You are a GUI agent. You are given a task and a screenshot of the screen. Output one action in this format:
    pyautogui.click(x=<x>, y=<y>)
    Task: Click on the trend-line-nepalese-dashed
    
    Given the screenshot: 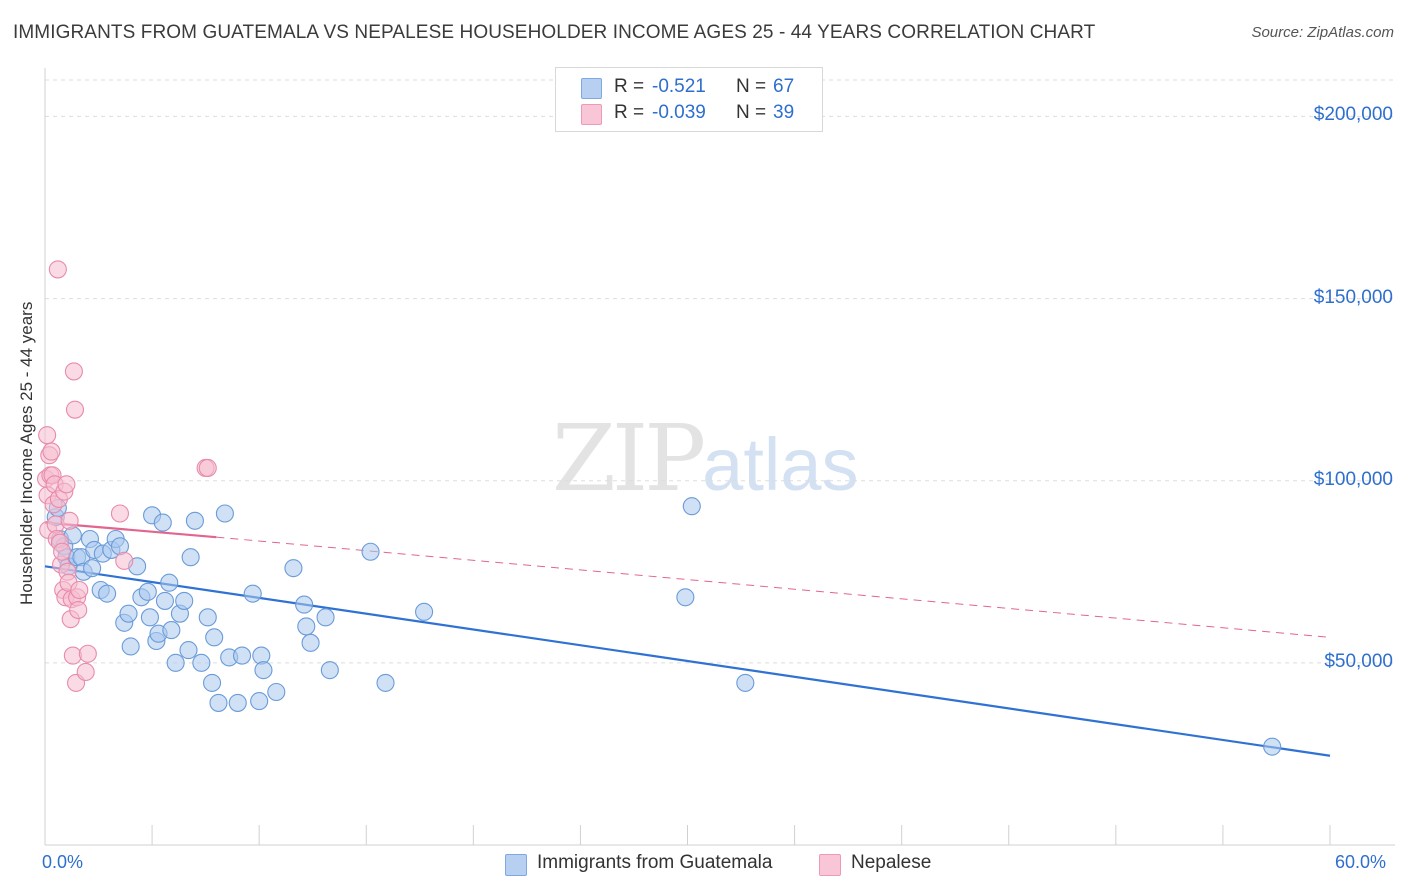 What is the action you would take?
    pyautogui.click(x=773, y=587)
    